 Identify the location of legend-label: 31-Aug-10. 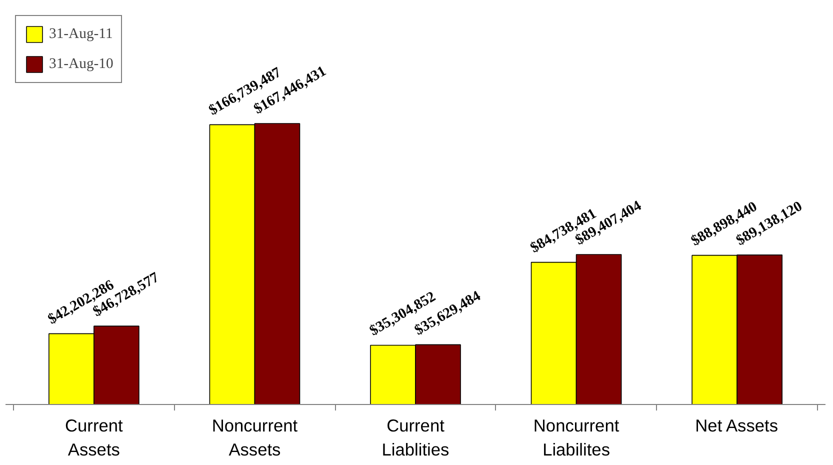
(81, 64).